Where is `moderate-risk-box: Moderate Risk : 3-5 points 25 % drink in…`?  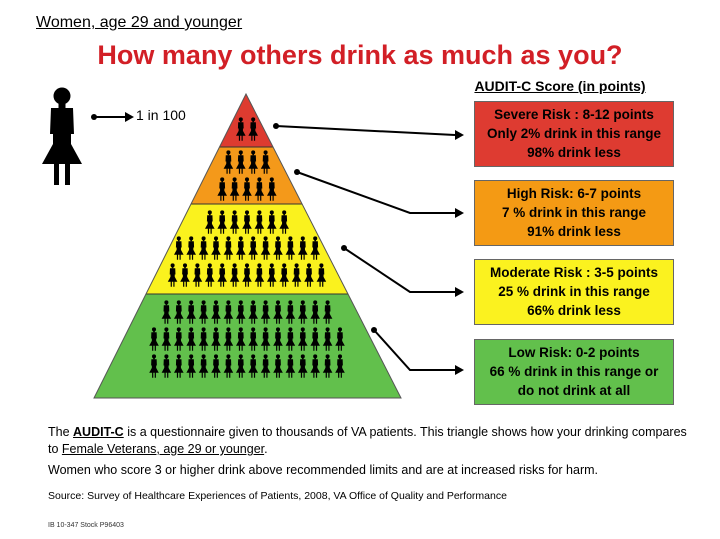 moderate-risk-box: Moderate Risk : 3-5 points 25 % drink in… is located at coordinates (574, 292).